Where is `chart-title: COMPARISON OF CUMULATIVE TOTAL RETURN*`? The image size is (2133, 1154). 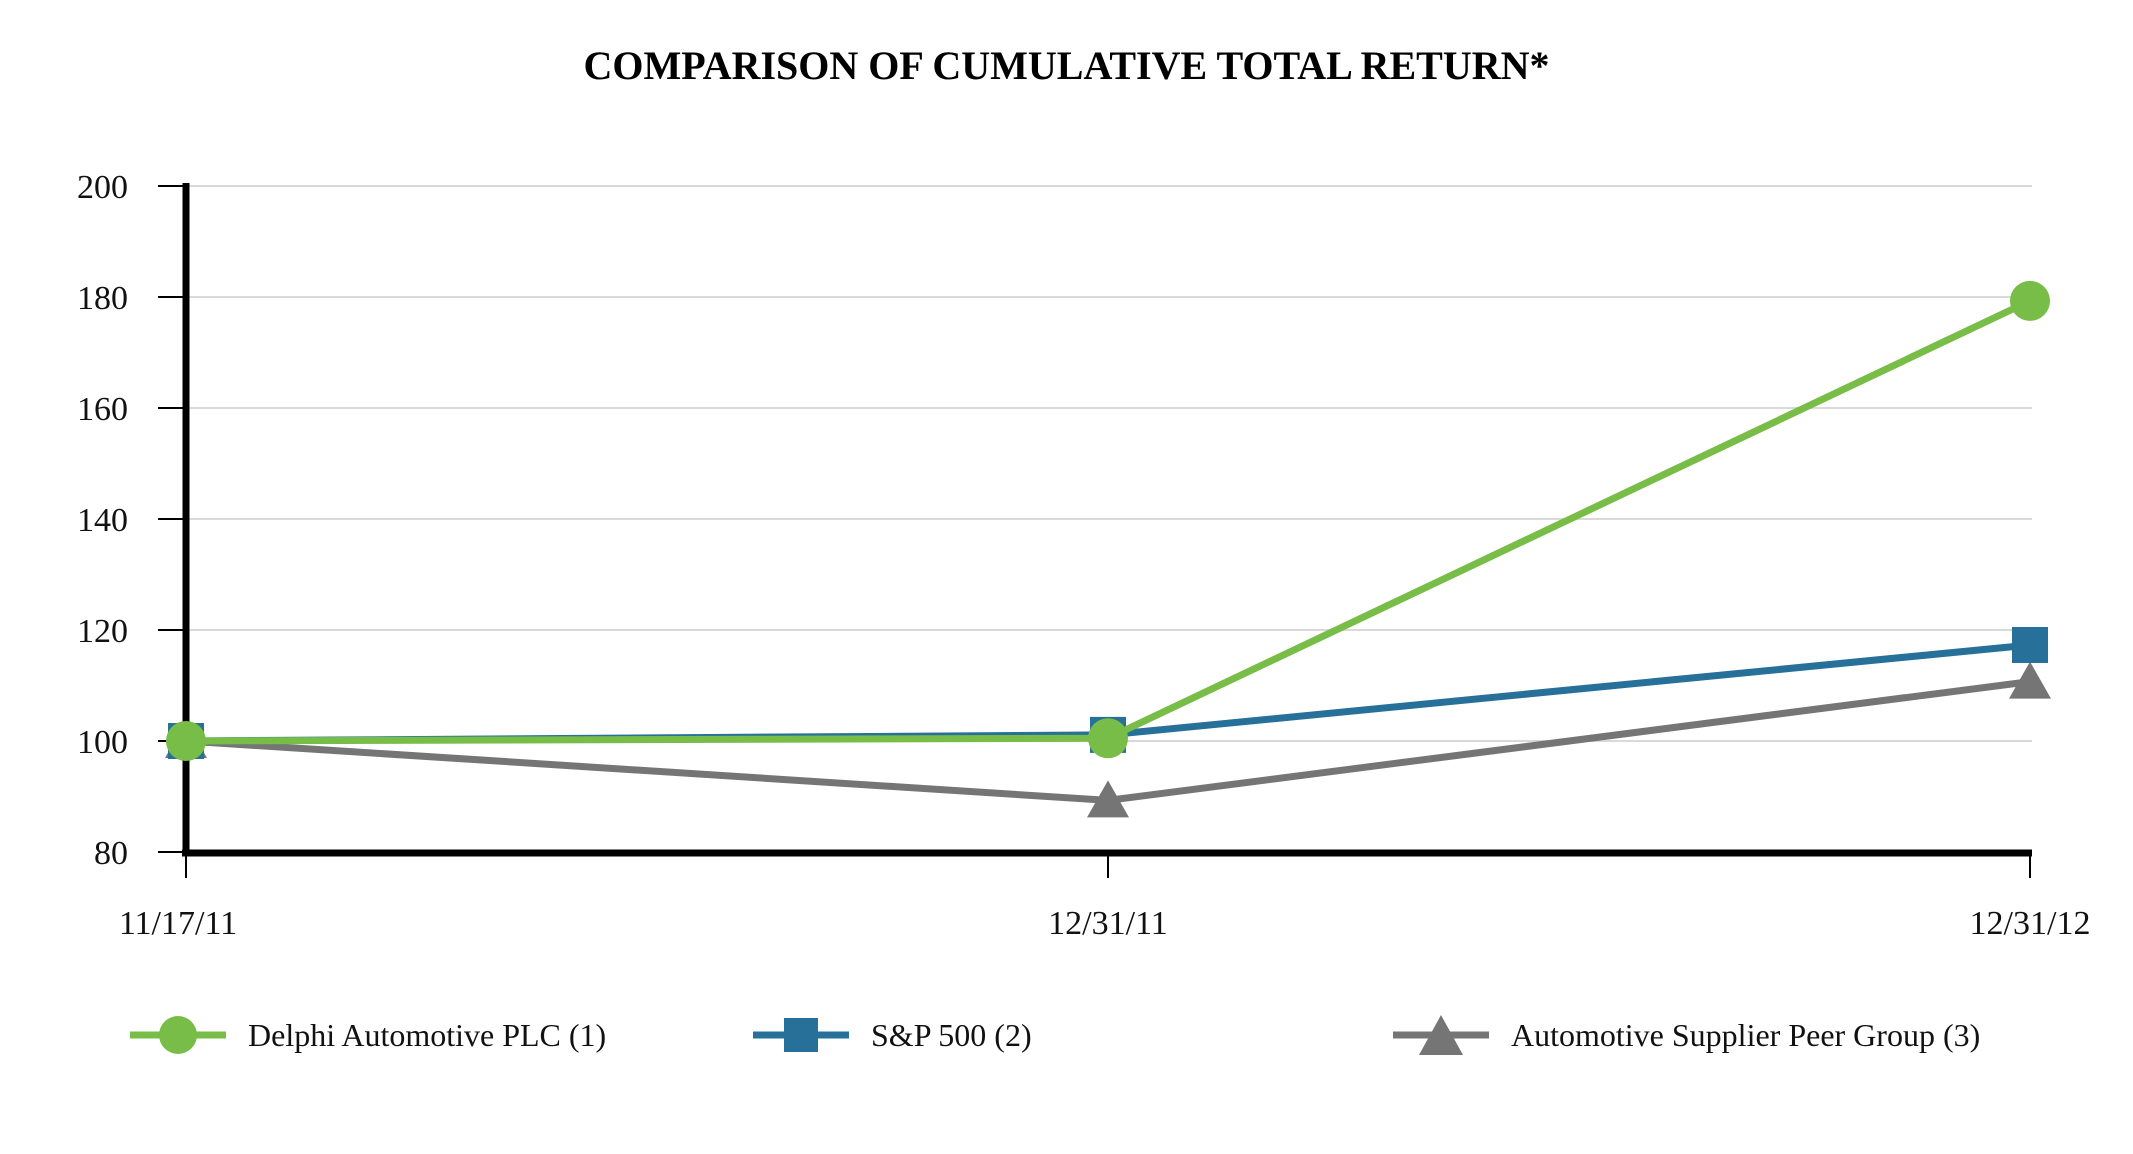 chart-title: COMPARISON OF CUMULATIVE TOTAL RETURN* is located at coordinates (1066, 65).